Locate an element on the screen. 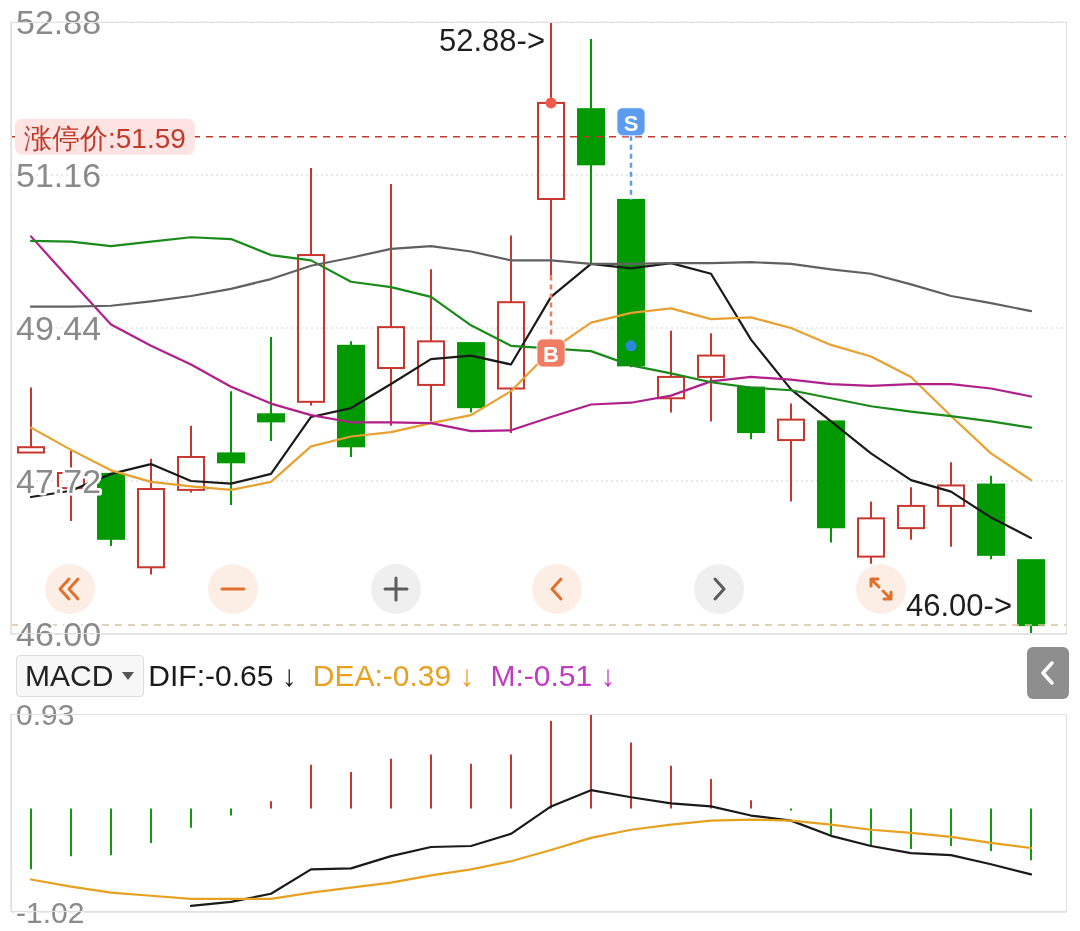 The image size is (1080, 931). y-tick-label: 49.44 is located at coordinates (59, 328).